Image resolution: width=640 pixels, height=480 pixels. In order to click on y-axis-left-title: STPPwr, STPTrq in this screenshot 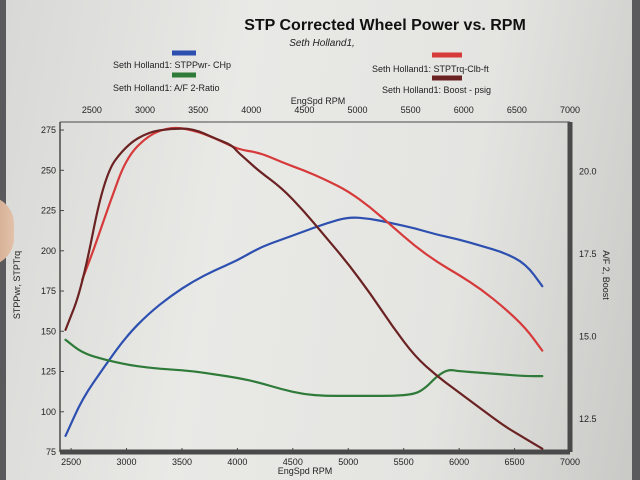, I will do `click(17, 285)`.